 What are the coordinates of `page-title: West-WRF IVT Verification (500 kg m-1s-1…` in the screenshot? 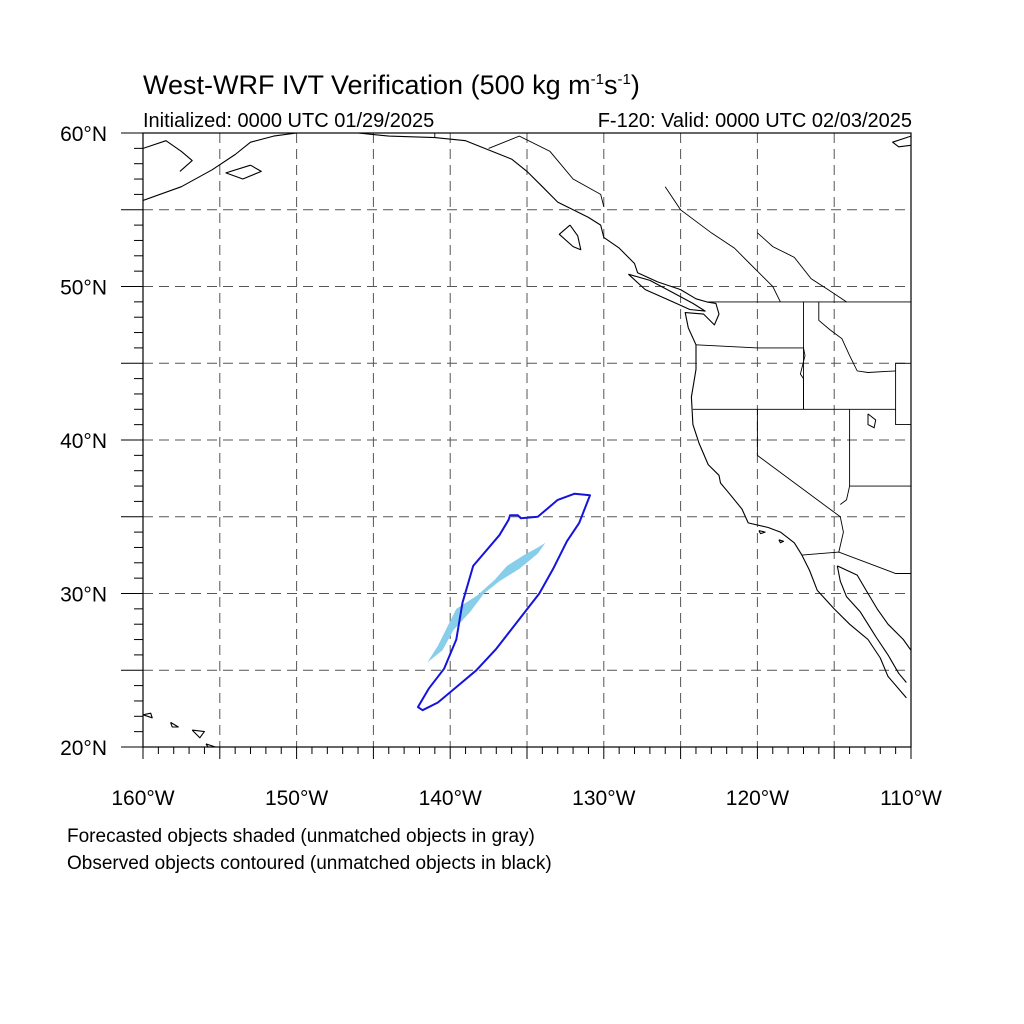 It's located at (391, 85).